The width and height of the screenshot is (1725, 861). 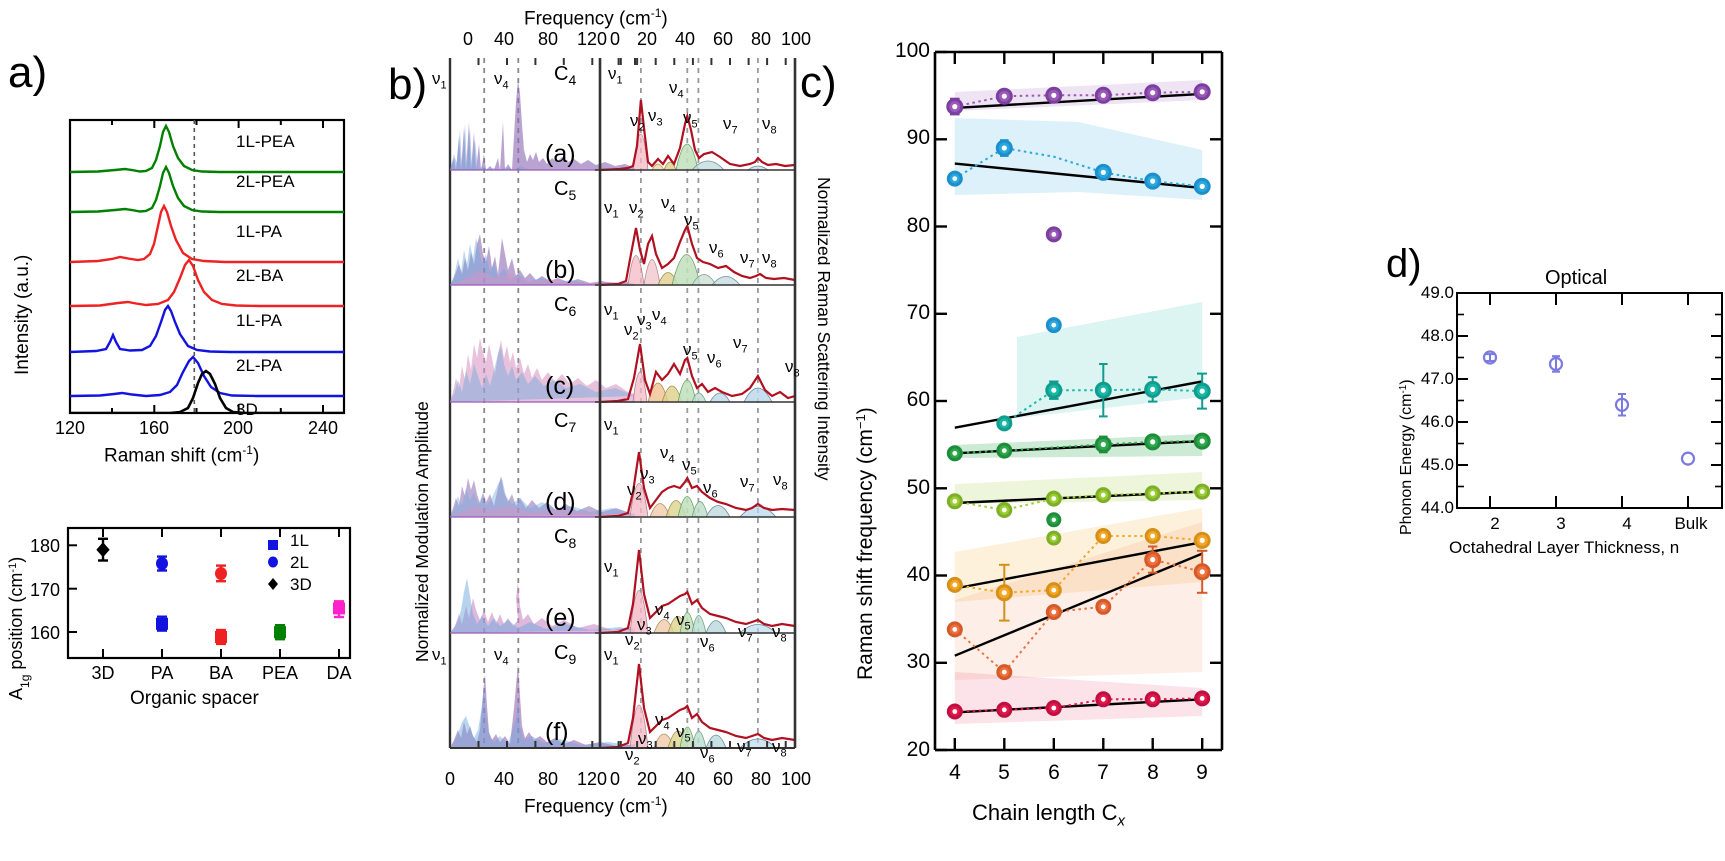 What do you see at coordinates (955, 772) in the screenshot?
I see `panel-c-xtick-0: 4` at bounding box center [955, 772].